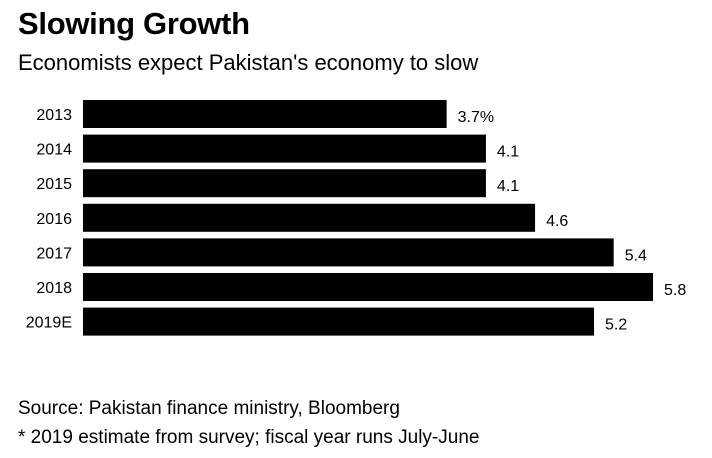 The width and height of the screenshot is (712, 458). What do you see at coordinates (54, 115) in the screenshot?
I see `category-label: 2013` at bounding box center [54, 115].